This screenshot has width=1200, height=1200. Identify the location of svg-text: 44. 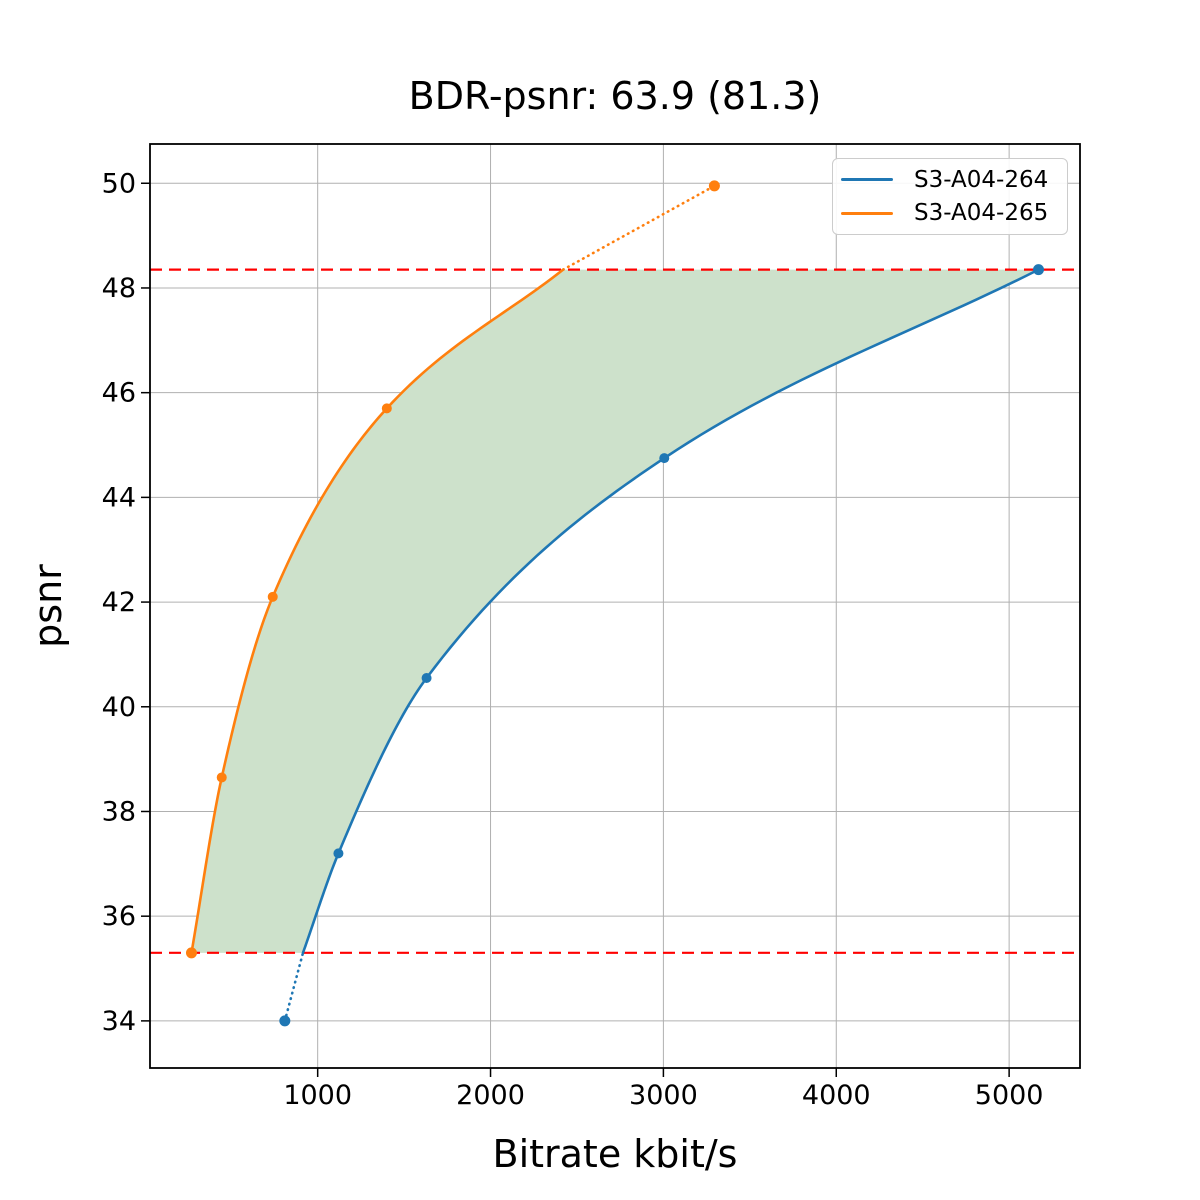
(119, 497).